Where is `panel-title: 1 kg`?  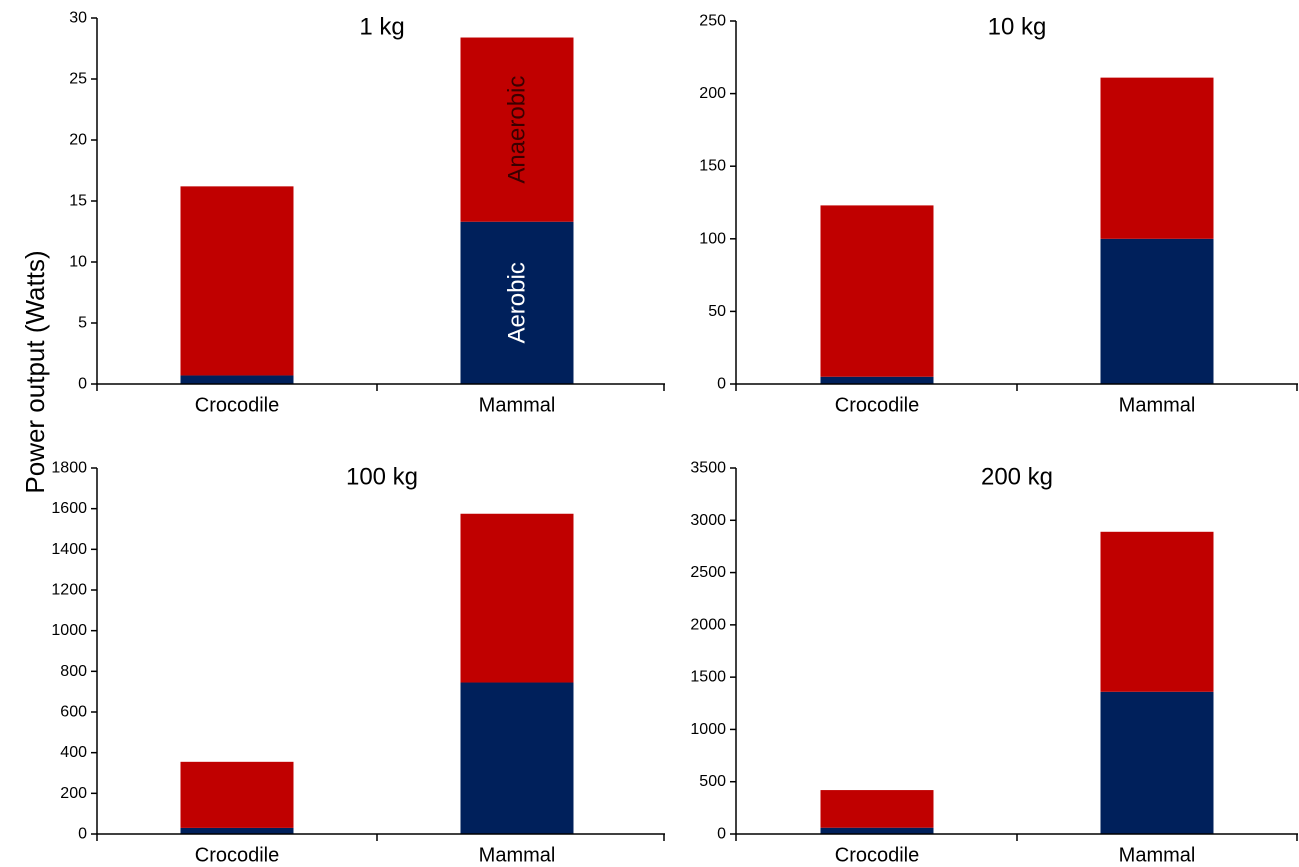 panel-title: 1 kg is located at coordinates (381, 26).